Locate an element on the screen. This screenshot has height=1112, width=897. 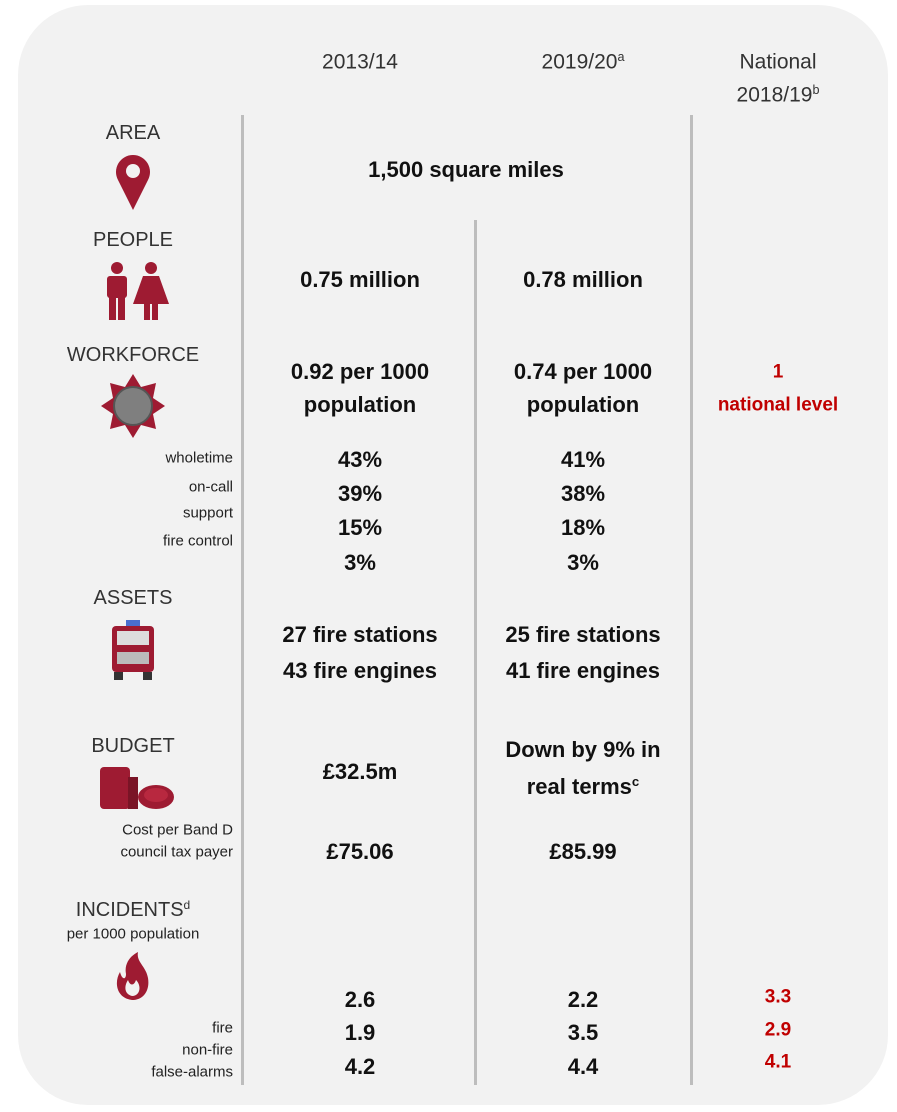
people-icon is located at coordinates (138, 291).